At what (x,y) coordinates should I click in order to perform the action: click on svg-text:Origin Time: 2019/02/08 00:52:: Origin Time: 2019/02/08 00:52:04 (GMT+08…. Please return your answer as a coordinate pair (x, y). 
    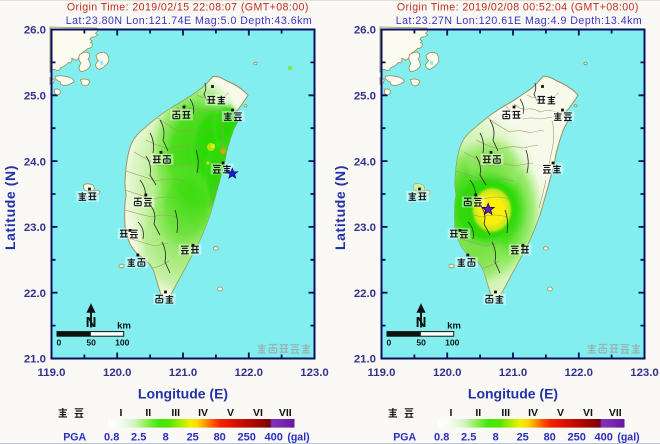
    Looking at the image, I should click on (518, 8).